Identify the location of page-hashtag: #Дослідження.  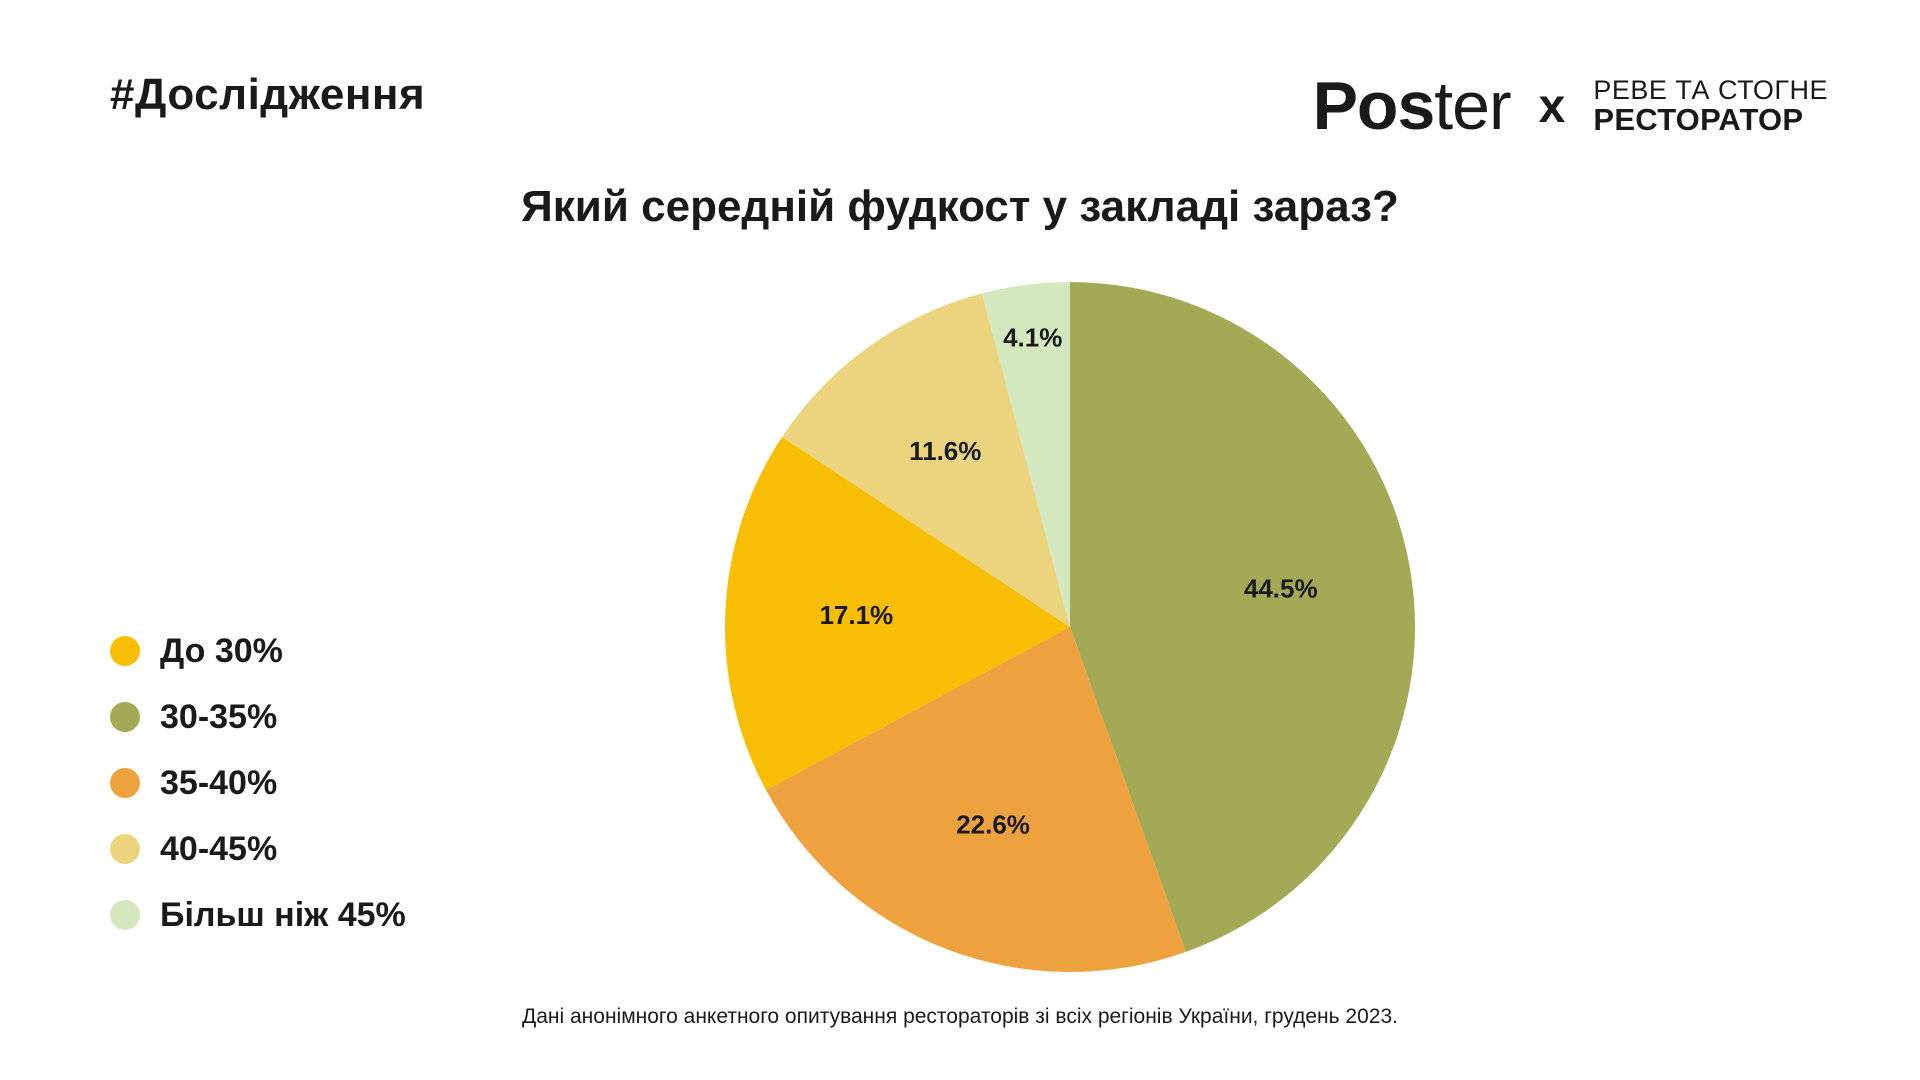
(268, 94).